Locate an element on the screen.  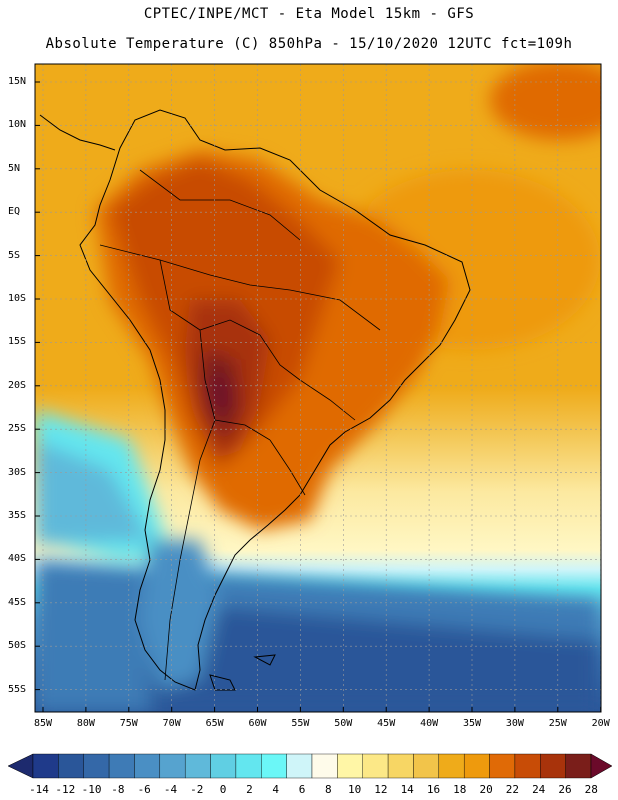
colorbar-label: 4 is located at coordinates (275, 789).